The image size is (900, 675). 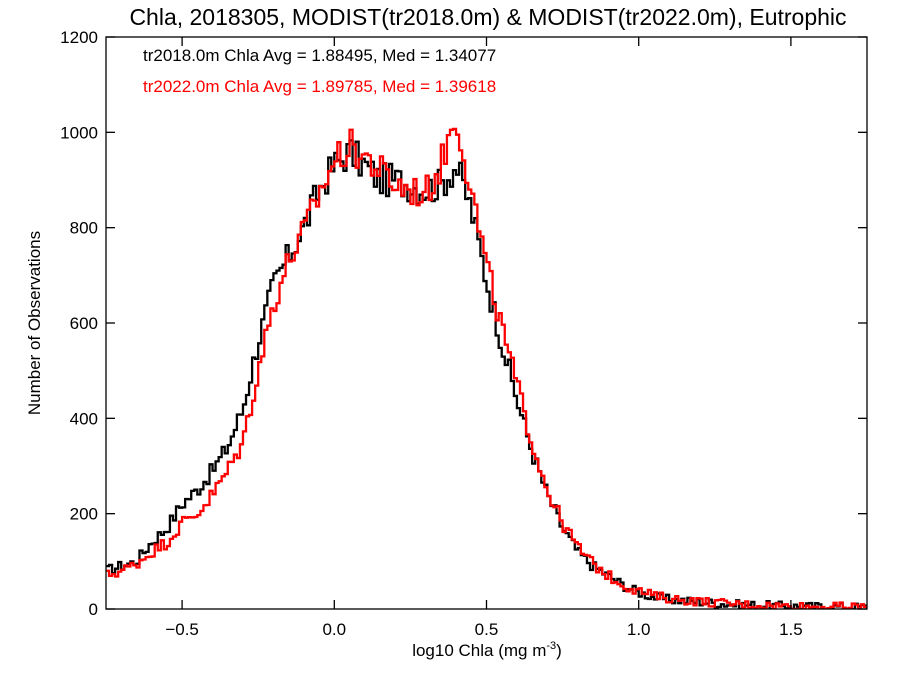 What do you see at coordinates (479, 650) in the screenshot?
I see `x-axis-label-main: log10 Chla (mg m` at bounding box center [479, 650].